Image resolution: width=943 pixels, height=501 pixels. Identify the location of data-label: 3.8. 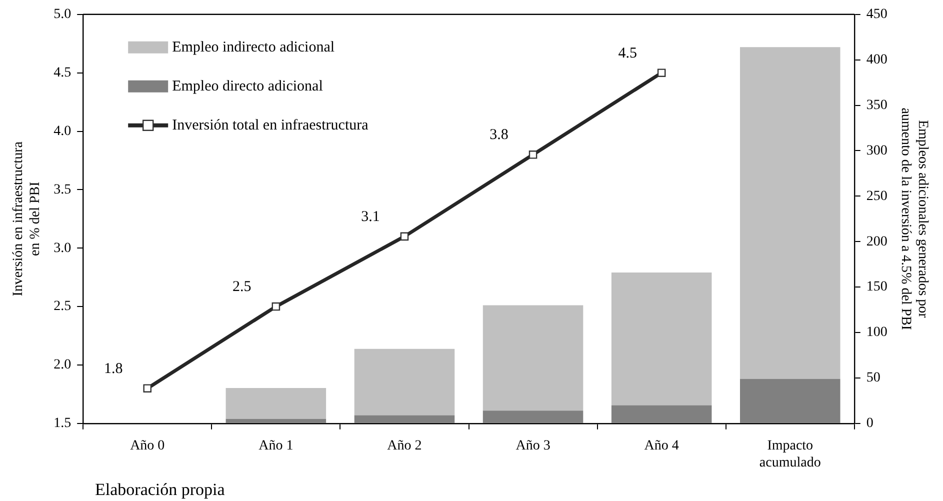
(499, 135).